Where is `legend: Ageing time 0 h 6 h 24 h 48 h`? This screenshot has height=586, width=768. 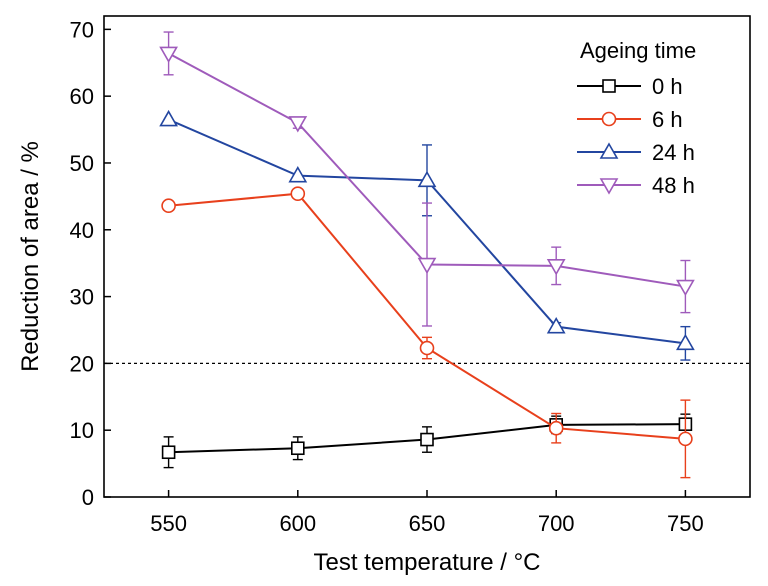
legend: Ageing time 0 h 6 h 24 h 48 h is located at coordinates (636, 118).